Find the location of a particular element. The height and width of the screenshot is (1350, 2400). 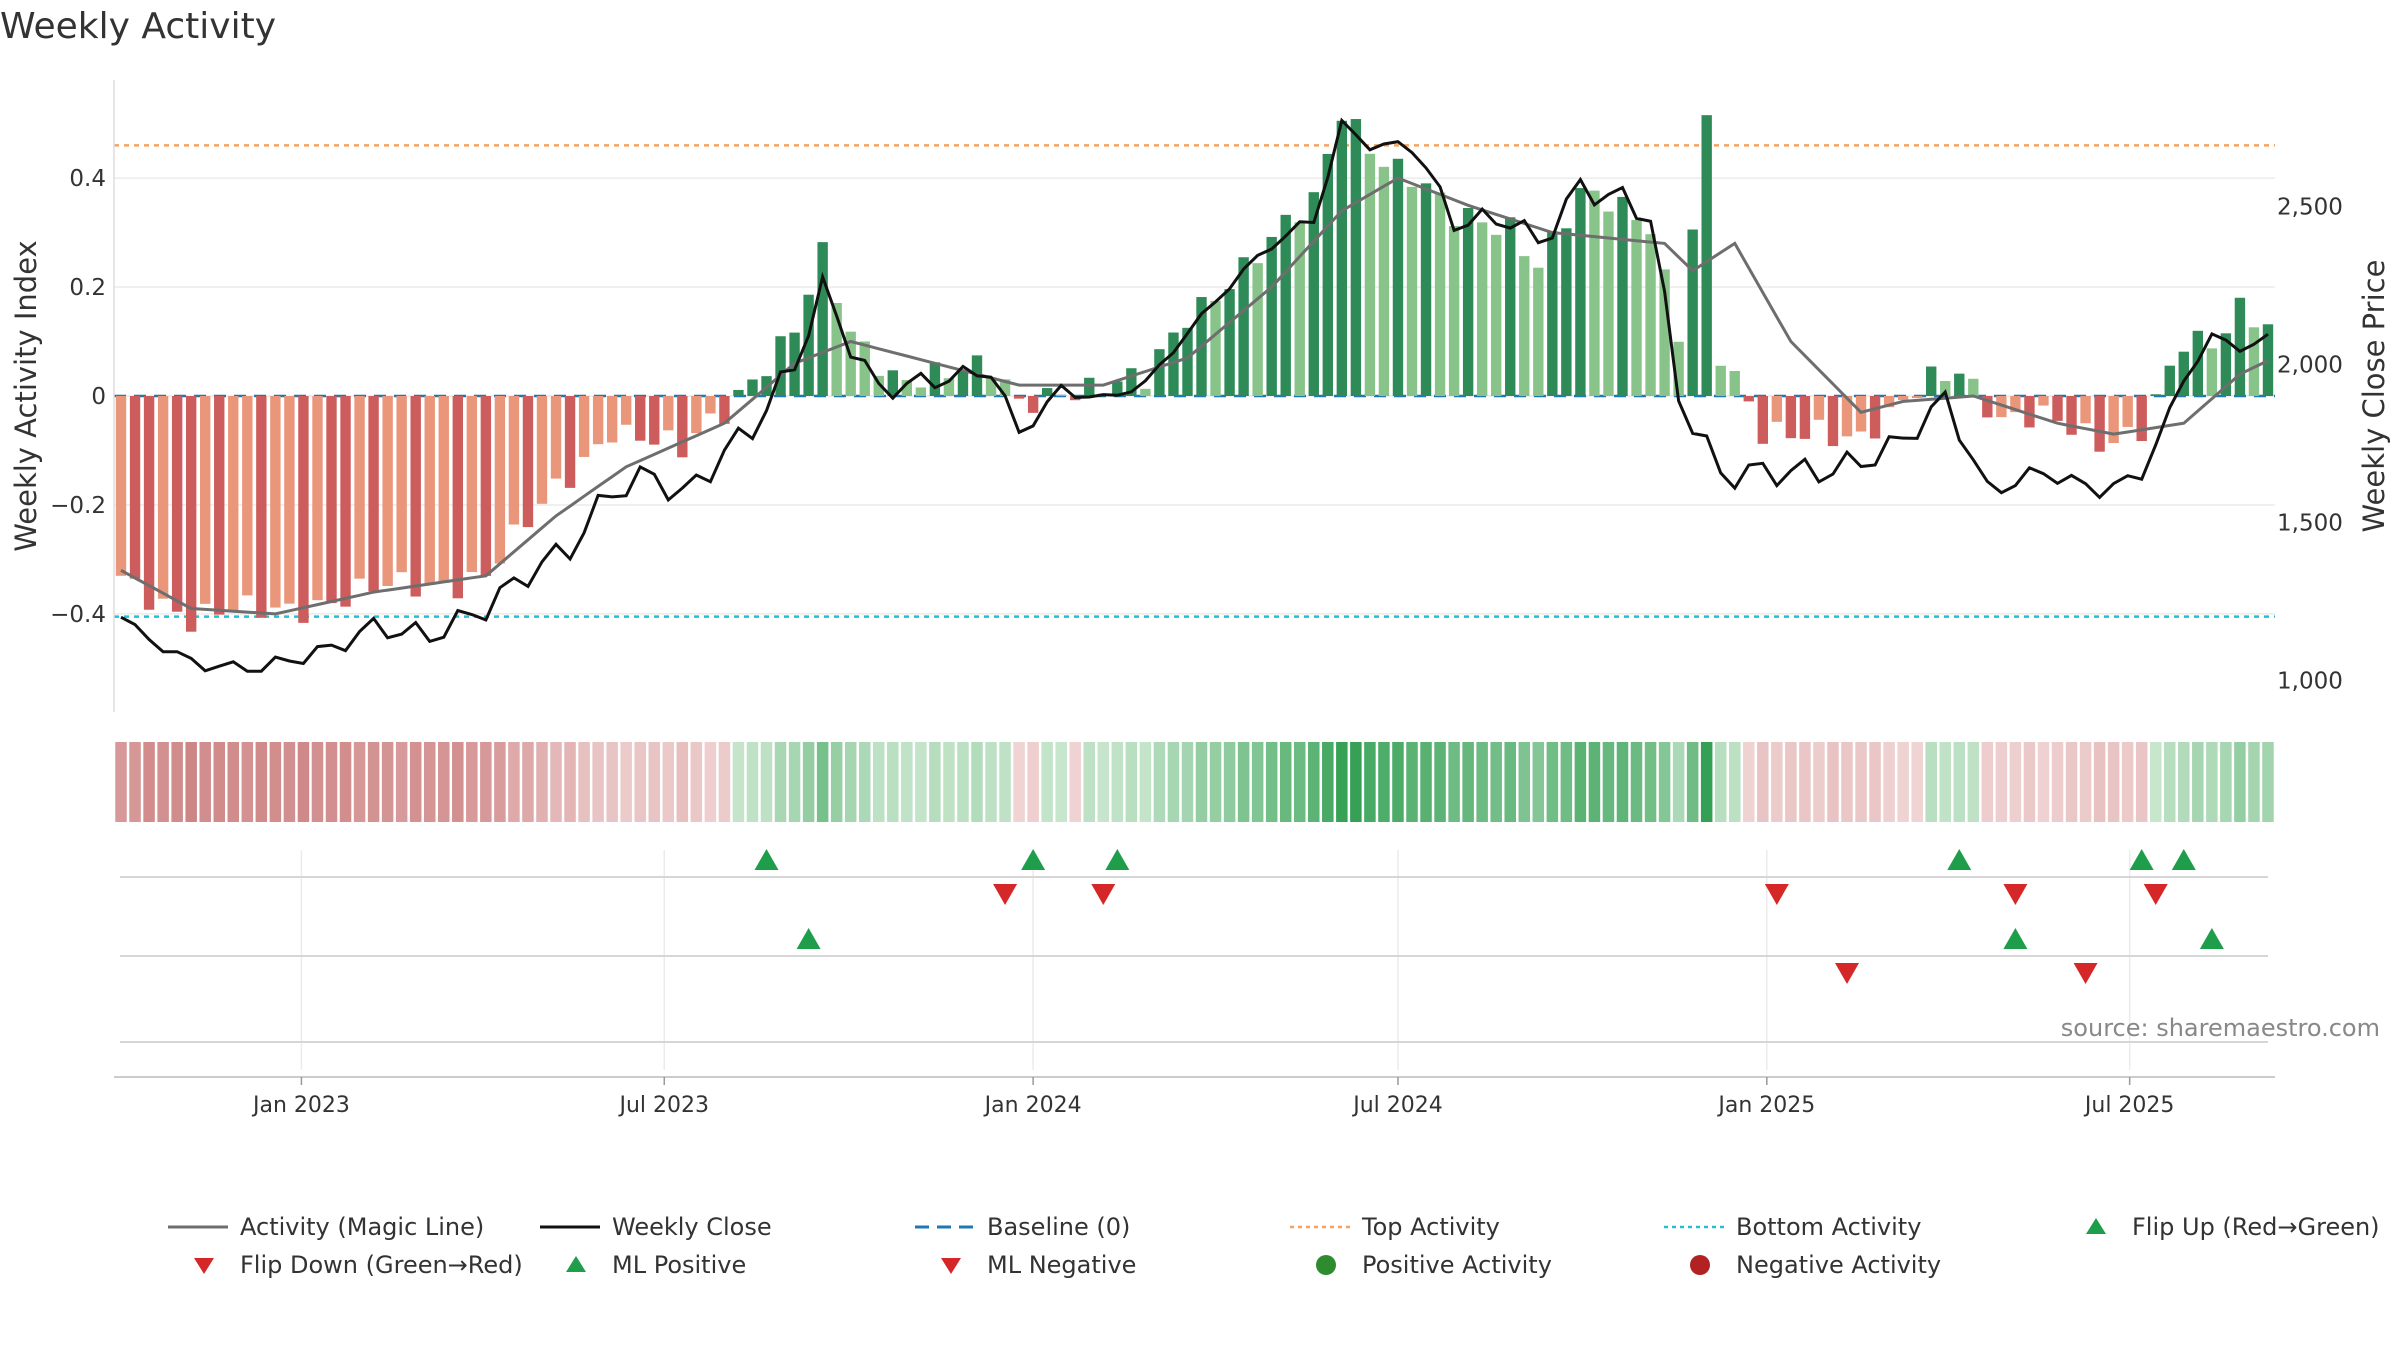

x-tick-label: Jul 2024 is located at coordinates (1397, 1105).